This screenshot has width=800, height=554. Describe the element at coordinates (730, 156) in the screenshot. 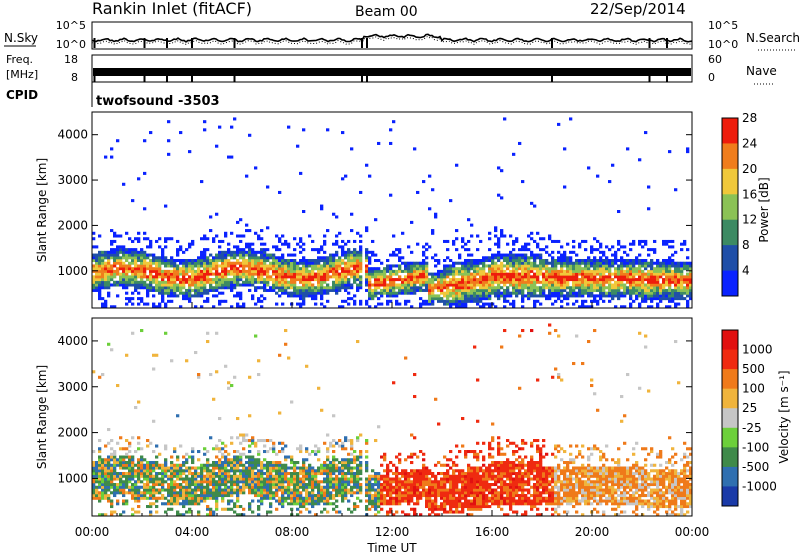

I see `colorbar-segment` at that location.